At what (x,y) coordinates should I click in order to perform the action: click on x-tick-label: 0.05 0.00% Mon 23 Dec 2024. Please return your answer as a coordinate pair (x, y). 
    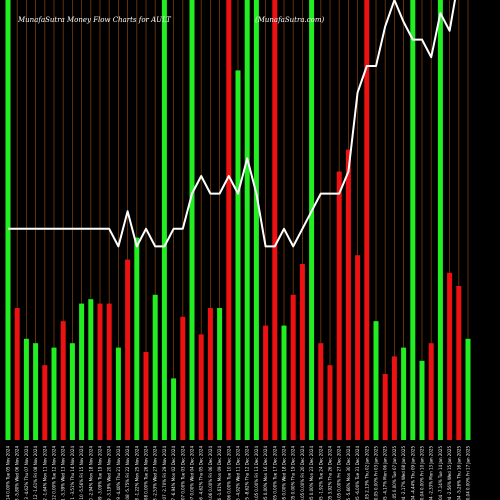
    Looking at the image, I should click on (311, 473).